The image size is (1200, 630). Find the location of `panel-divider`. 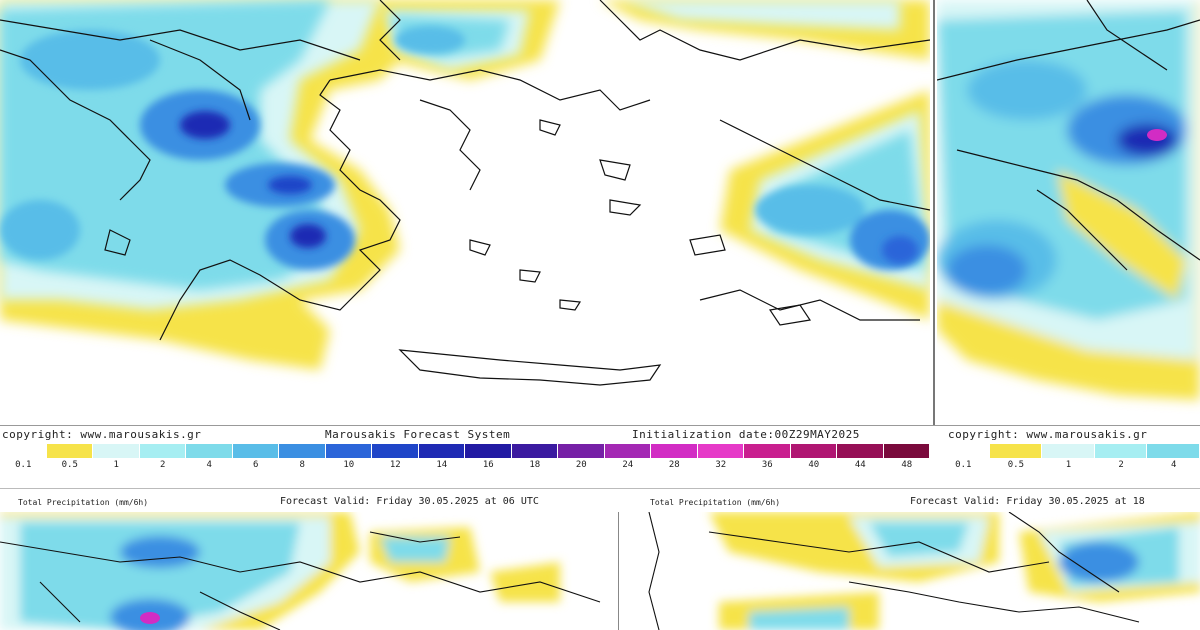

panel-divider is located at coordinates (934, 212).